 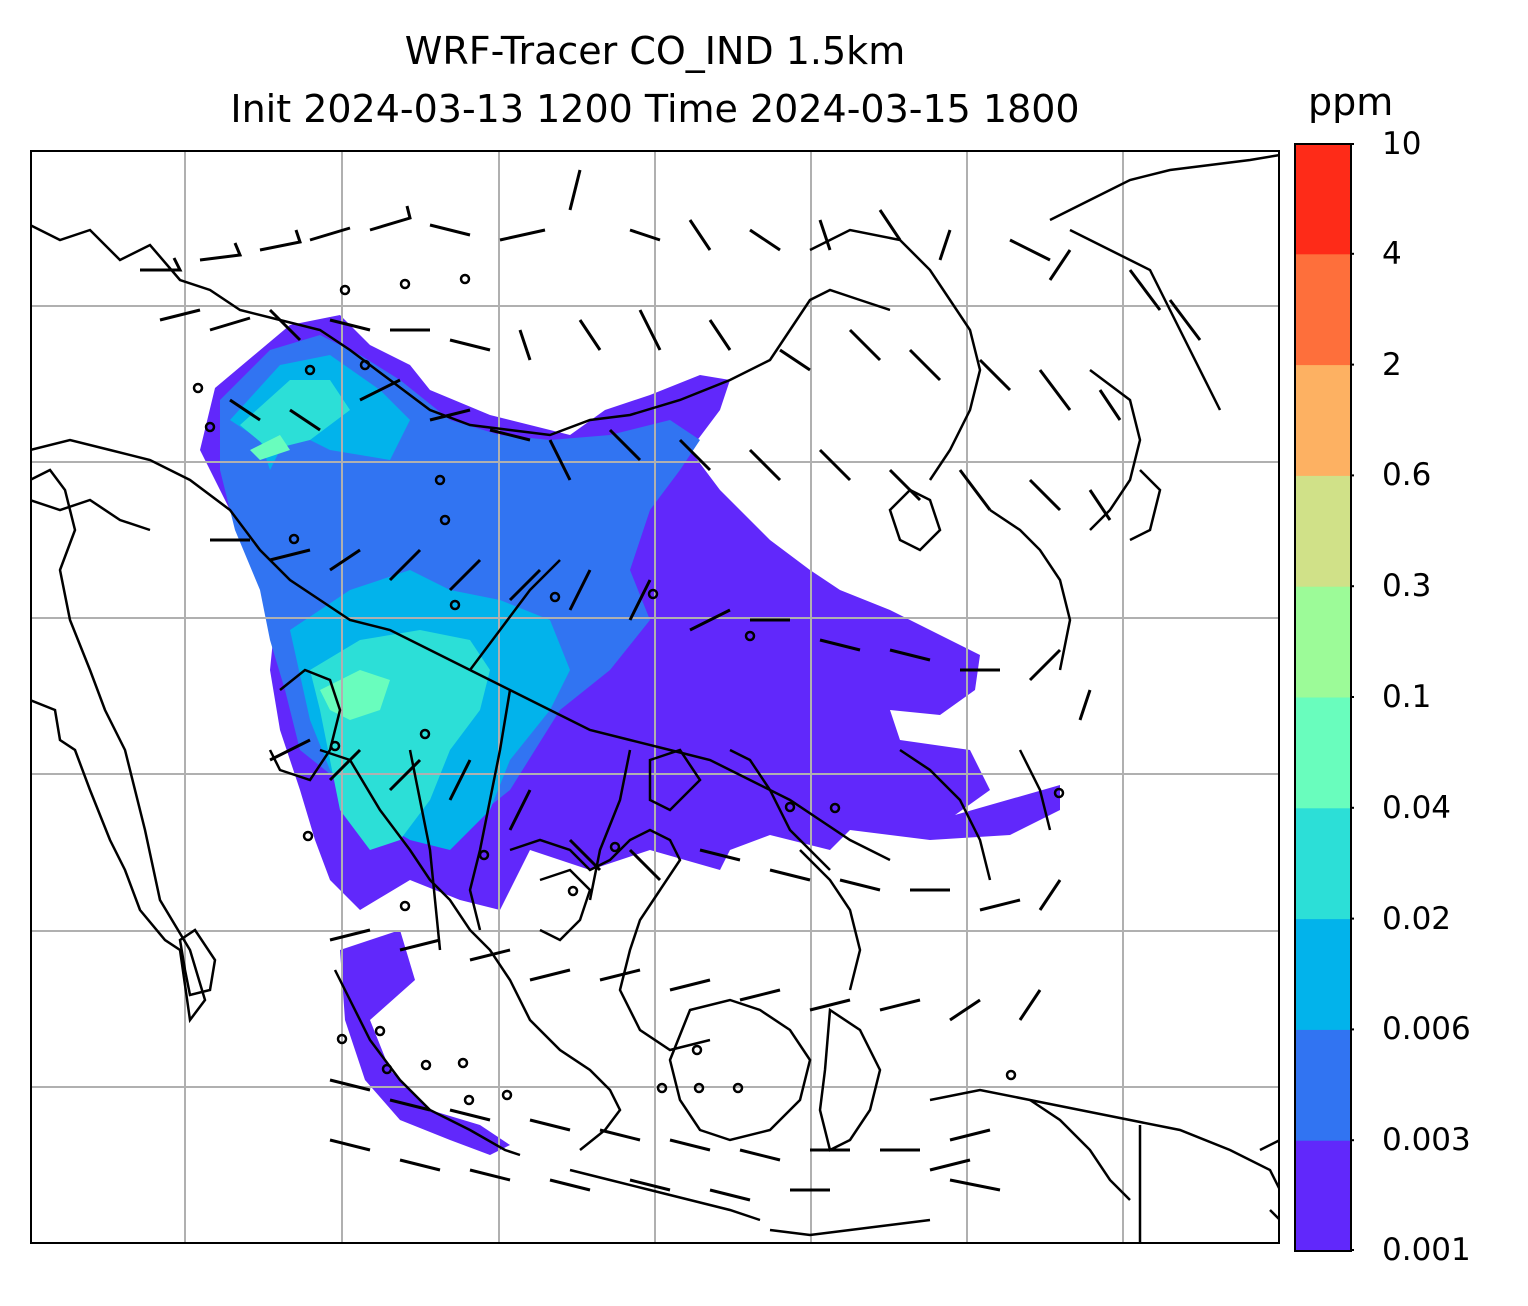 I want to click on colorbar-tick-label: 0.6, so click(x=1407, y=475).